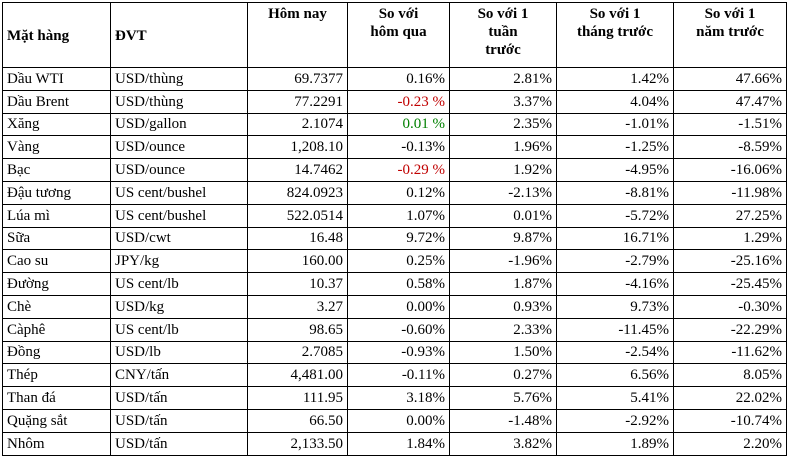  I want to click on table-cell: 8.05%, so click(730, 375).